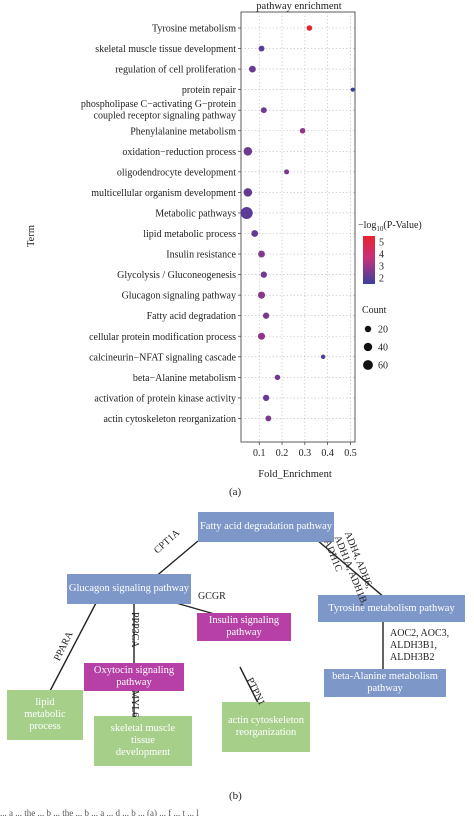  I want to click on y-tick-label-line: cellular protein modification process, so click(162, 337).